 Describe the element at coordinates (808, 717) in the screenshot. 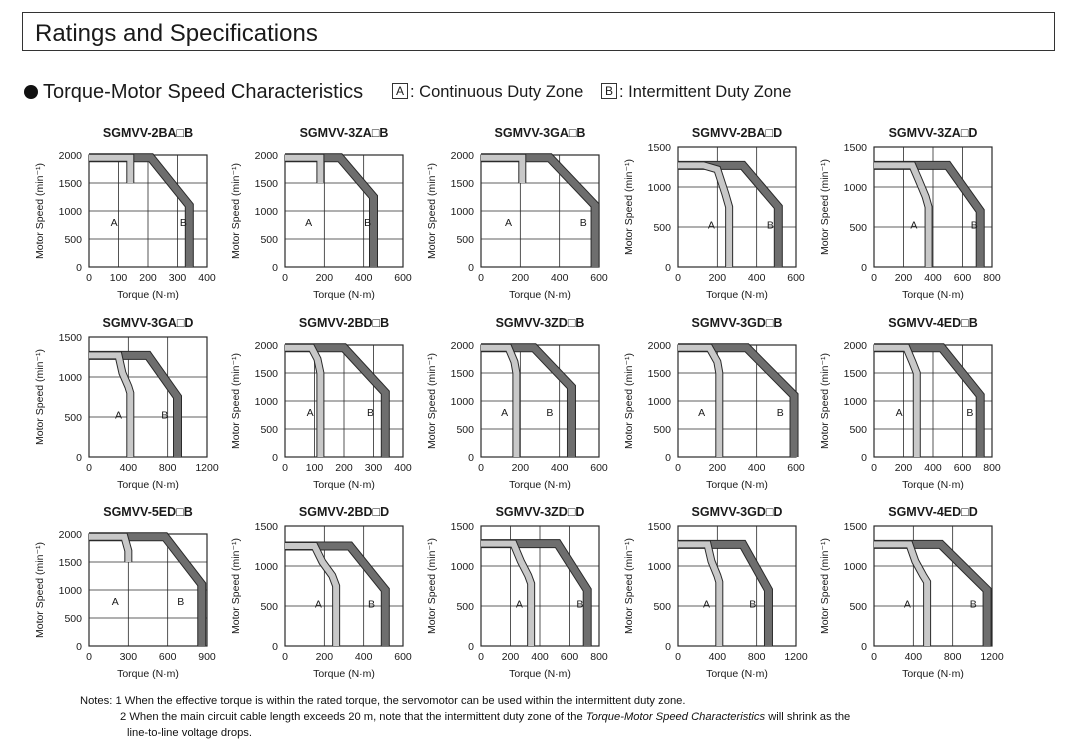

I see `note-2-text-b: will shrink as the` at that location.